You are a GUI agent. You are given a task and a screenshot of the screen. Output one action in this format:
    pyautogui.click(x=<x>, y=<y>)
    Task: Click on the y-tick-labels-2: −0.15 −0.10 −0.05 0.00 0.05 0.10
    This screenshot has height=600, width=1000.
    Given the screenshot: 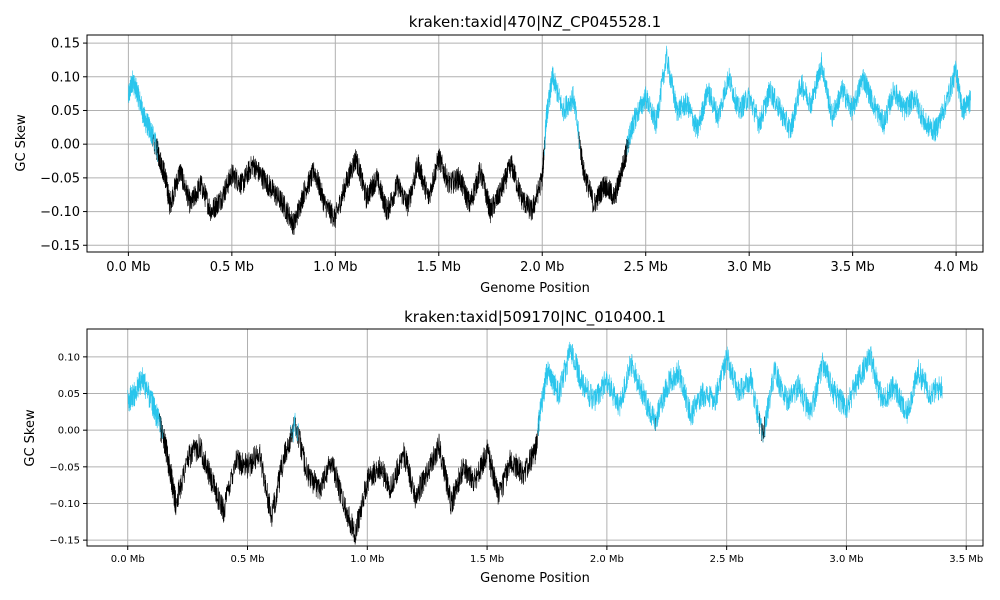 What is the action you would take?
    pyautogui.click(x=64, y=449)
    